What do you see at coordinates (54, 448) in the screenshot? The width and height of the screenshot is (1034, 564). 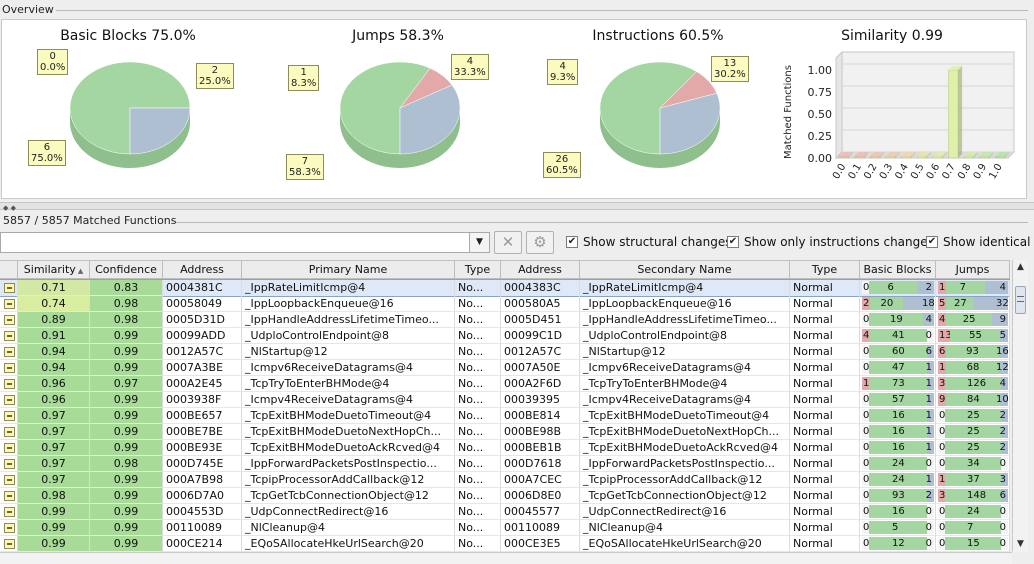 I see `similarity-cell: 0.97` at bounding box center [54, 448].